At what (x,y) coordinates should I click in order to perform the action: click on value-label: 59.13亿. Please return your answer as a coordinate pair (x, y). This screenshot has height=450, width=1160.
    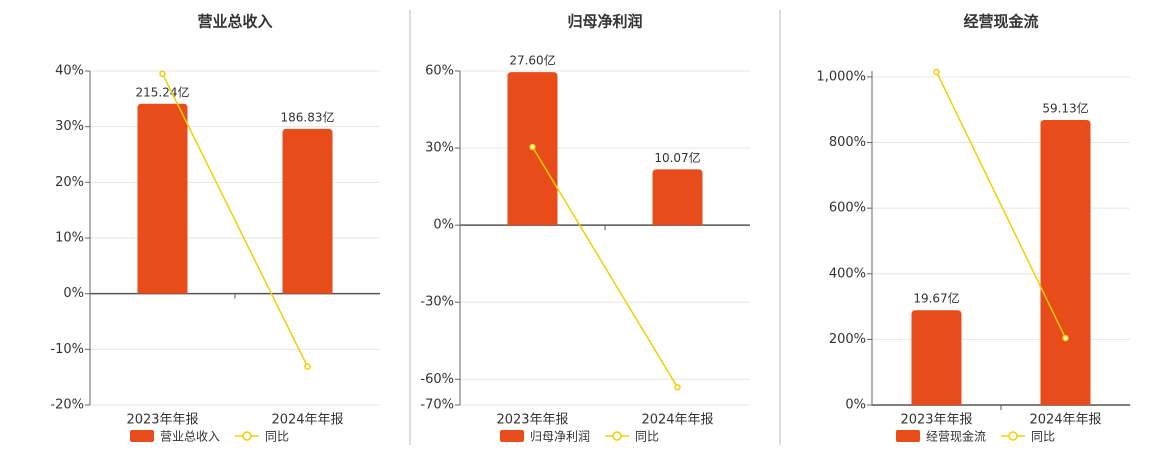
    Looking at the image, I should click on (1065, 108).